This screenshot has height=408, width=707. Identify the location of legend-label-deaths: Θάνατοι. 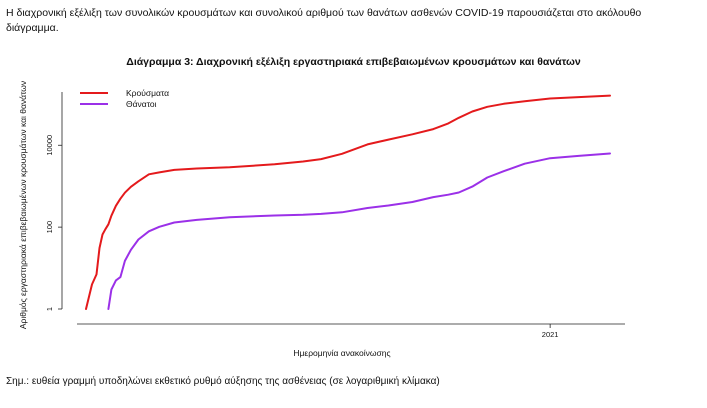
(141, 104).